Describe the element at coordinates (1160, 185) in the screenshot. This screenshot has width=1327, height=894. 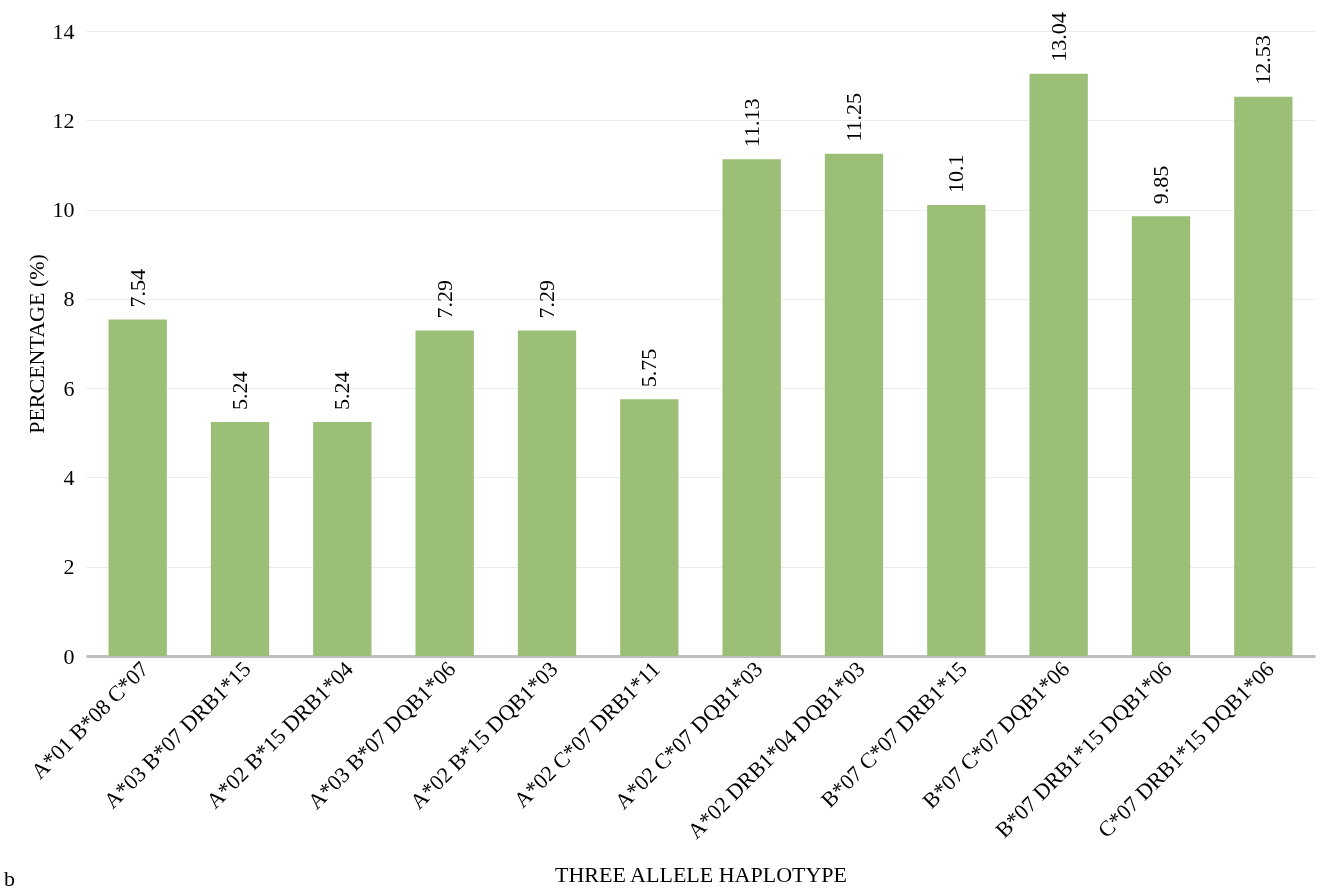
I see `data-label: 9.85` at that location.